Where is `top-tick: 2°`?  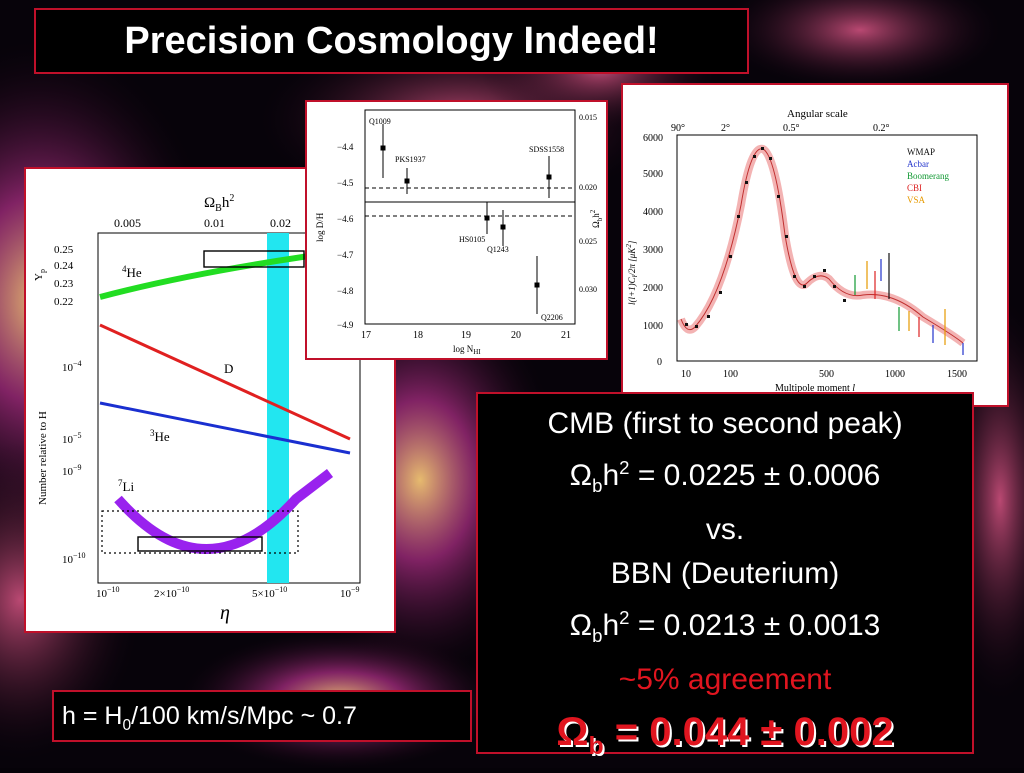
top-tick: 2° is located at coordinates (725, 128).